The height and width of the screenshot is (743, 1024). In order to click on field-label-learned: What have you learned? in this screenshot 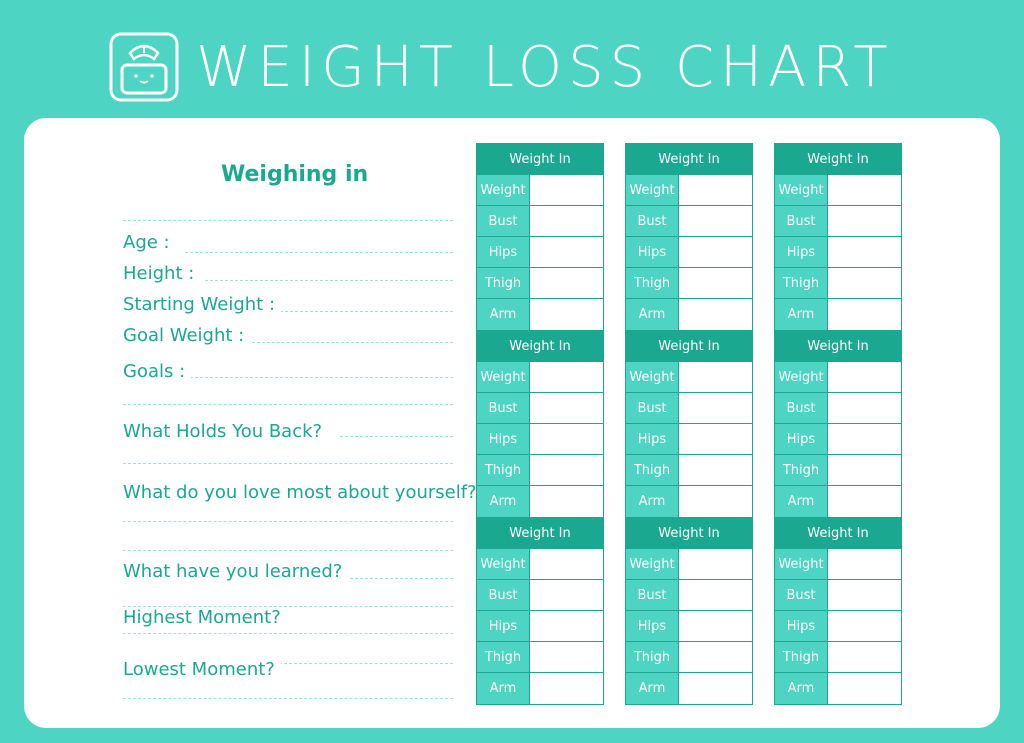, I will do `click(236, 571)`.